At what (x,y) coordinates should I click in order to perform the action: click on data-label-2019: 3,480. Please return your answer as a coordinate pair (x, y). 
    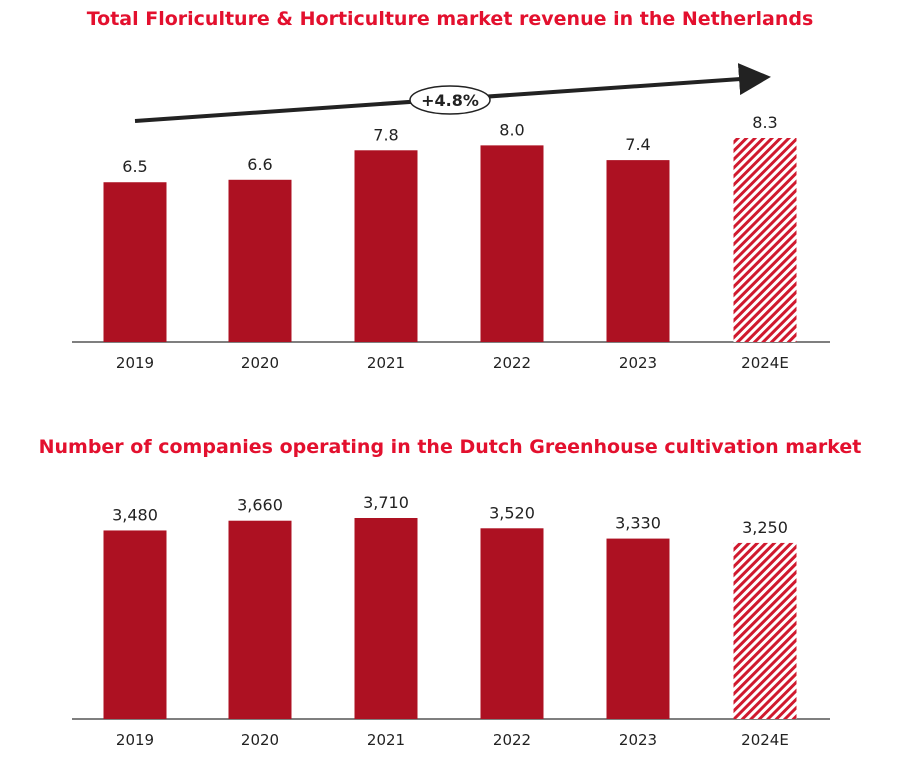
    Looking at the image, I should click on (135, 514).